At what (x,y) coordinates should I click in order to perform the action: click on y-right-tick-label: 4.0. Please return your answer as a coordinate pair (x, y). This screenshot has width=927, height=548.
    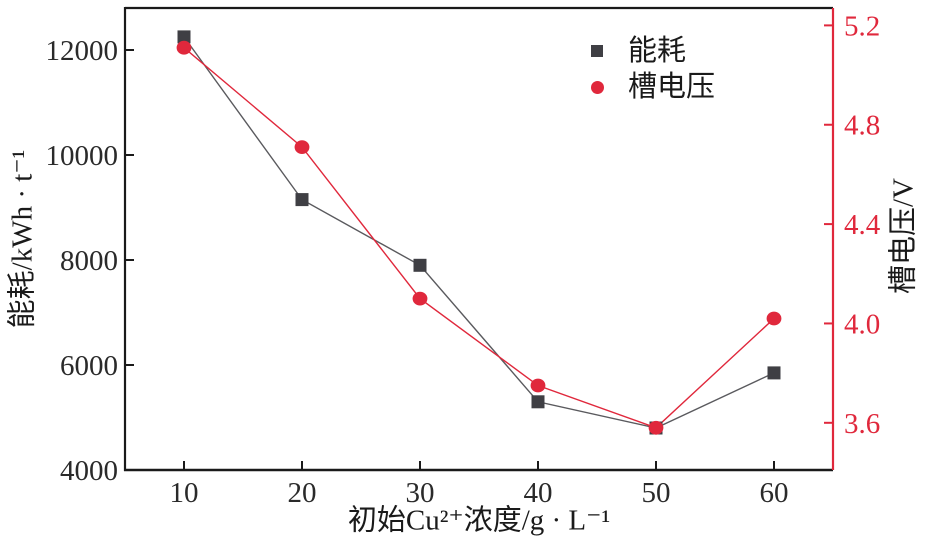
    Looking at the image, I should click on (862, 324).